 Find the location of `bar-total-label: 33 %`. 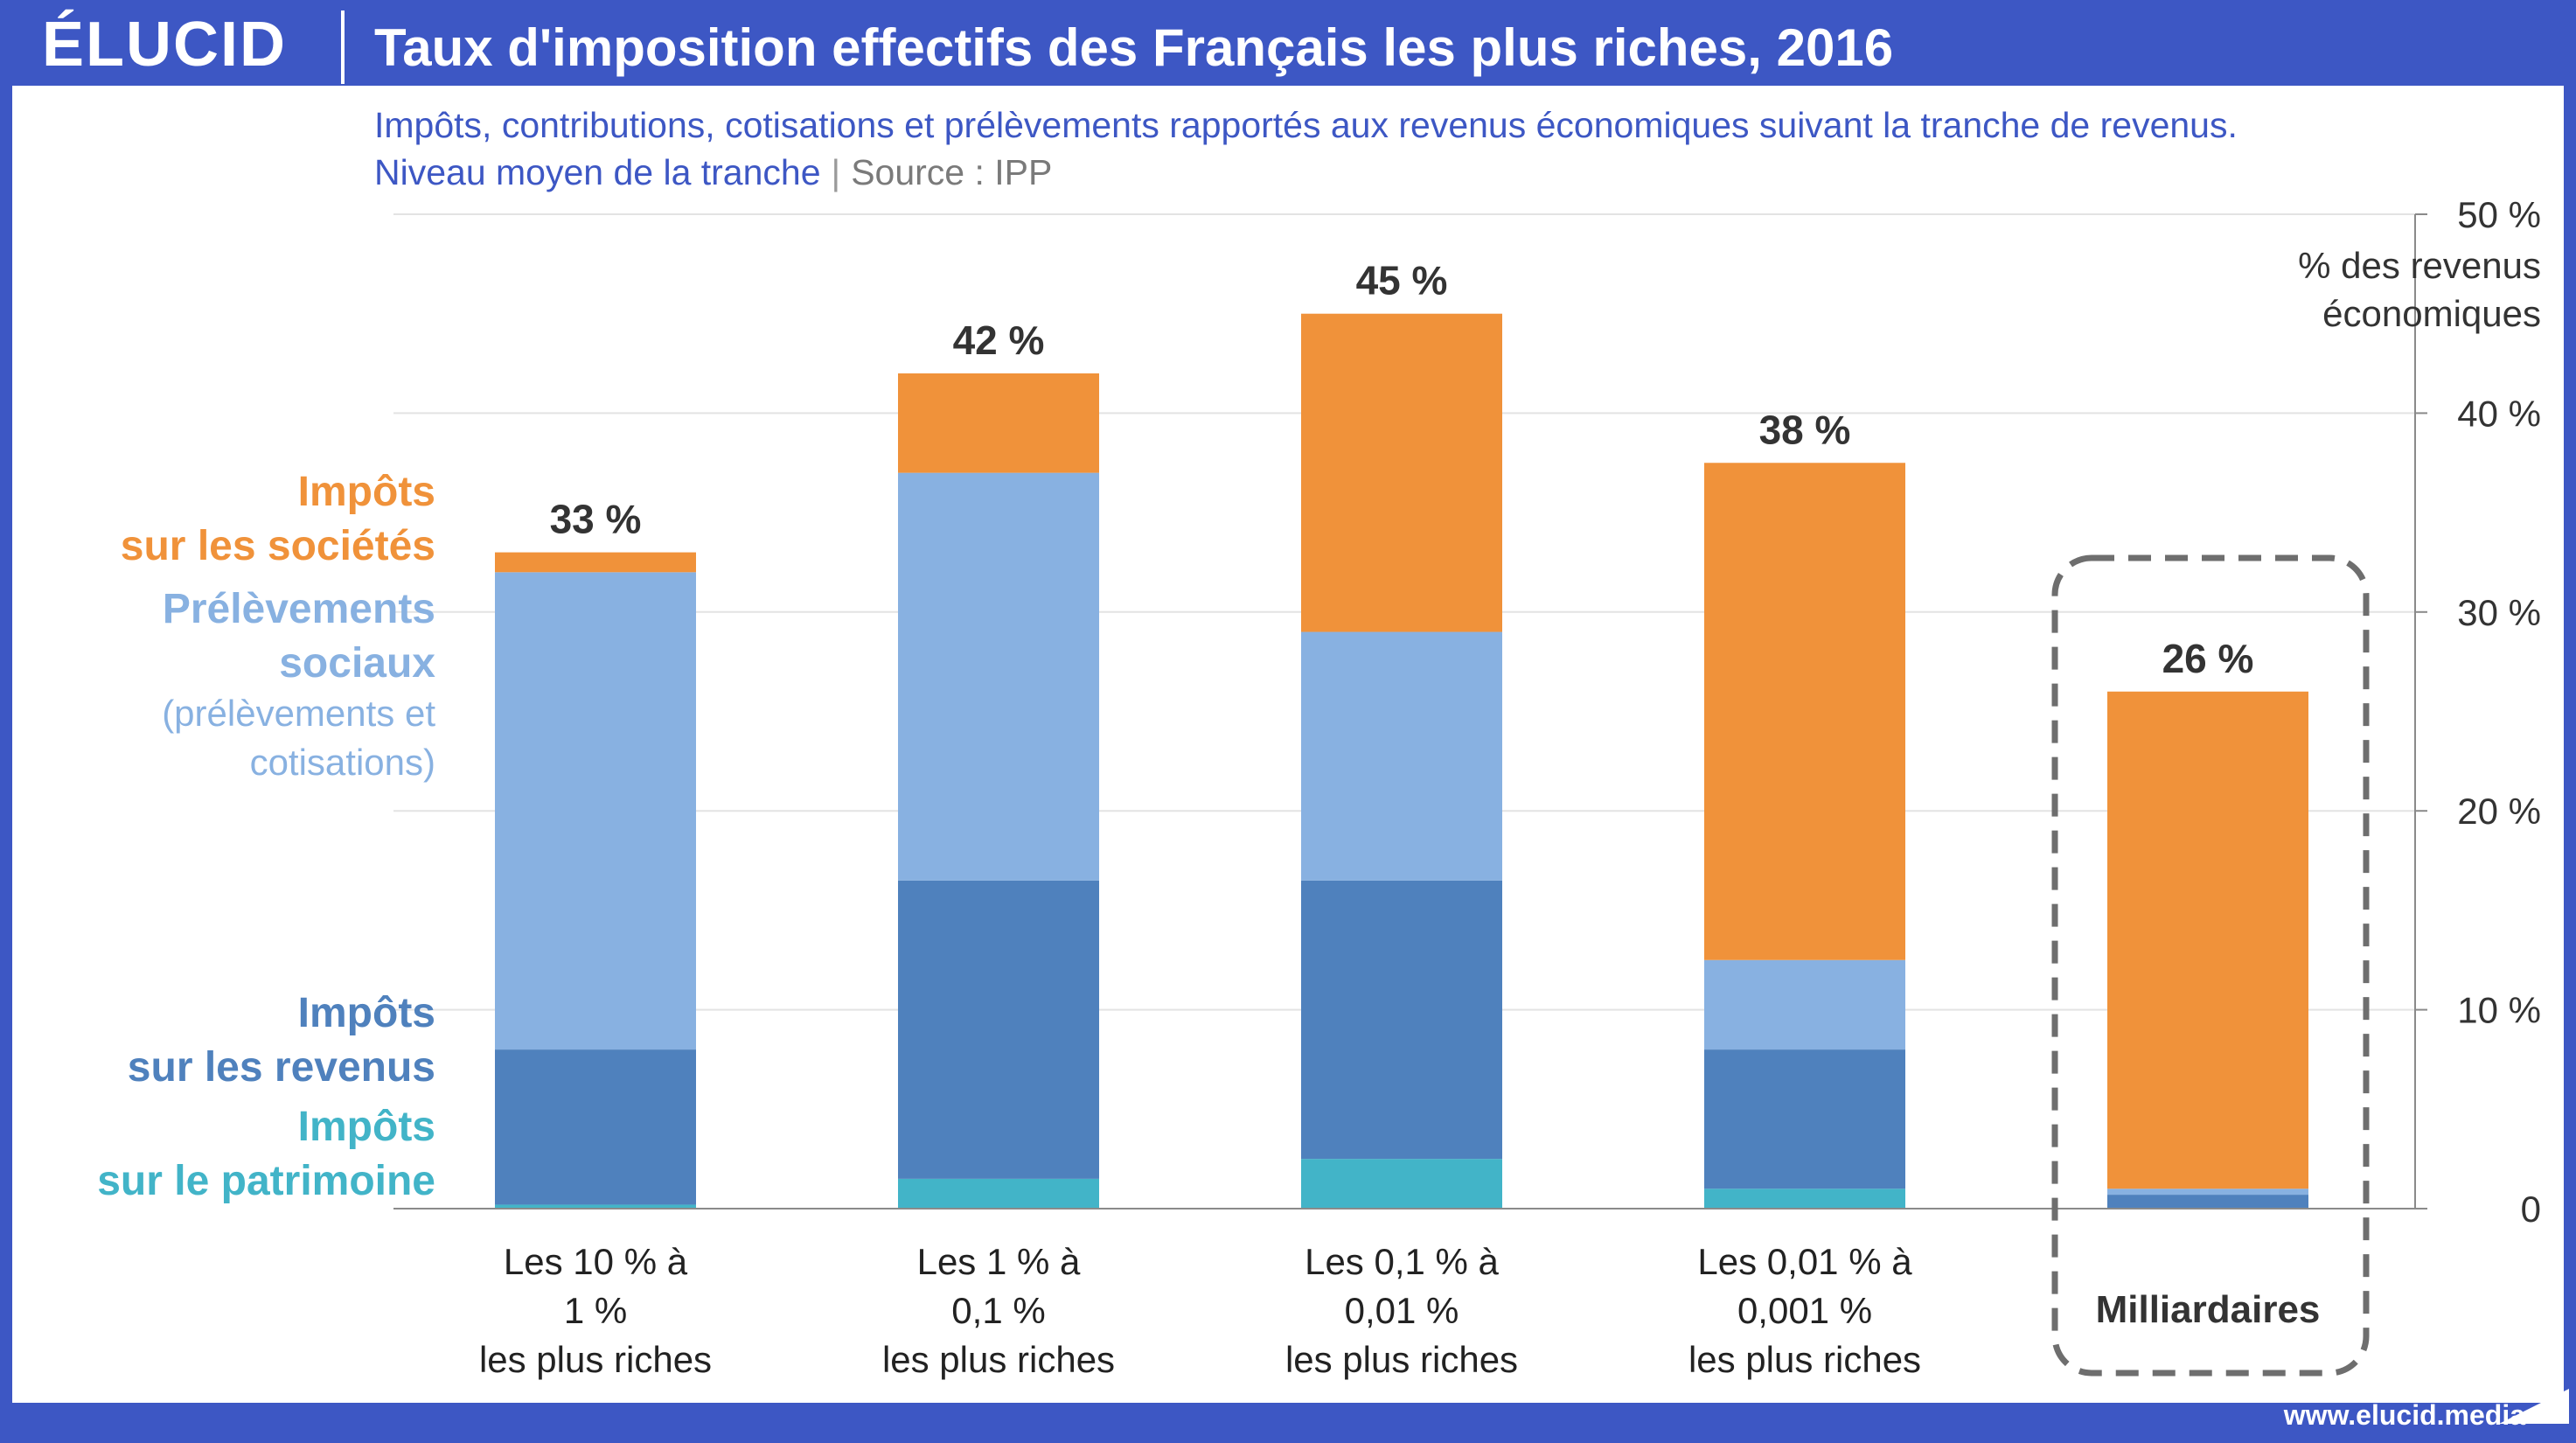

bar-total-label: 33 % is located at coordinates (596, 519).